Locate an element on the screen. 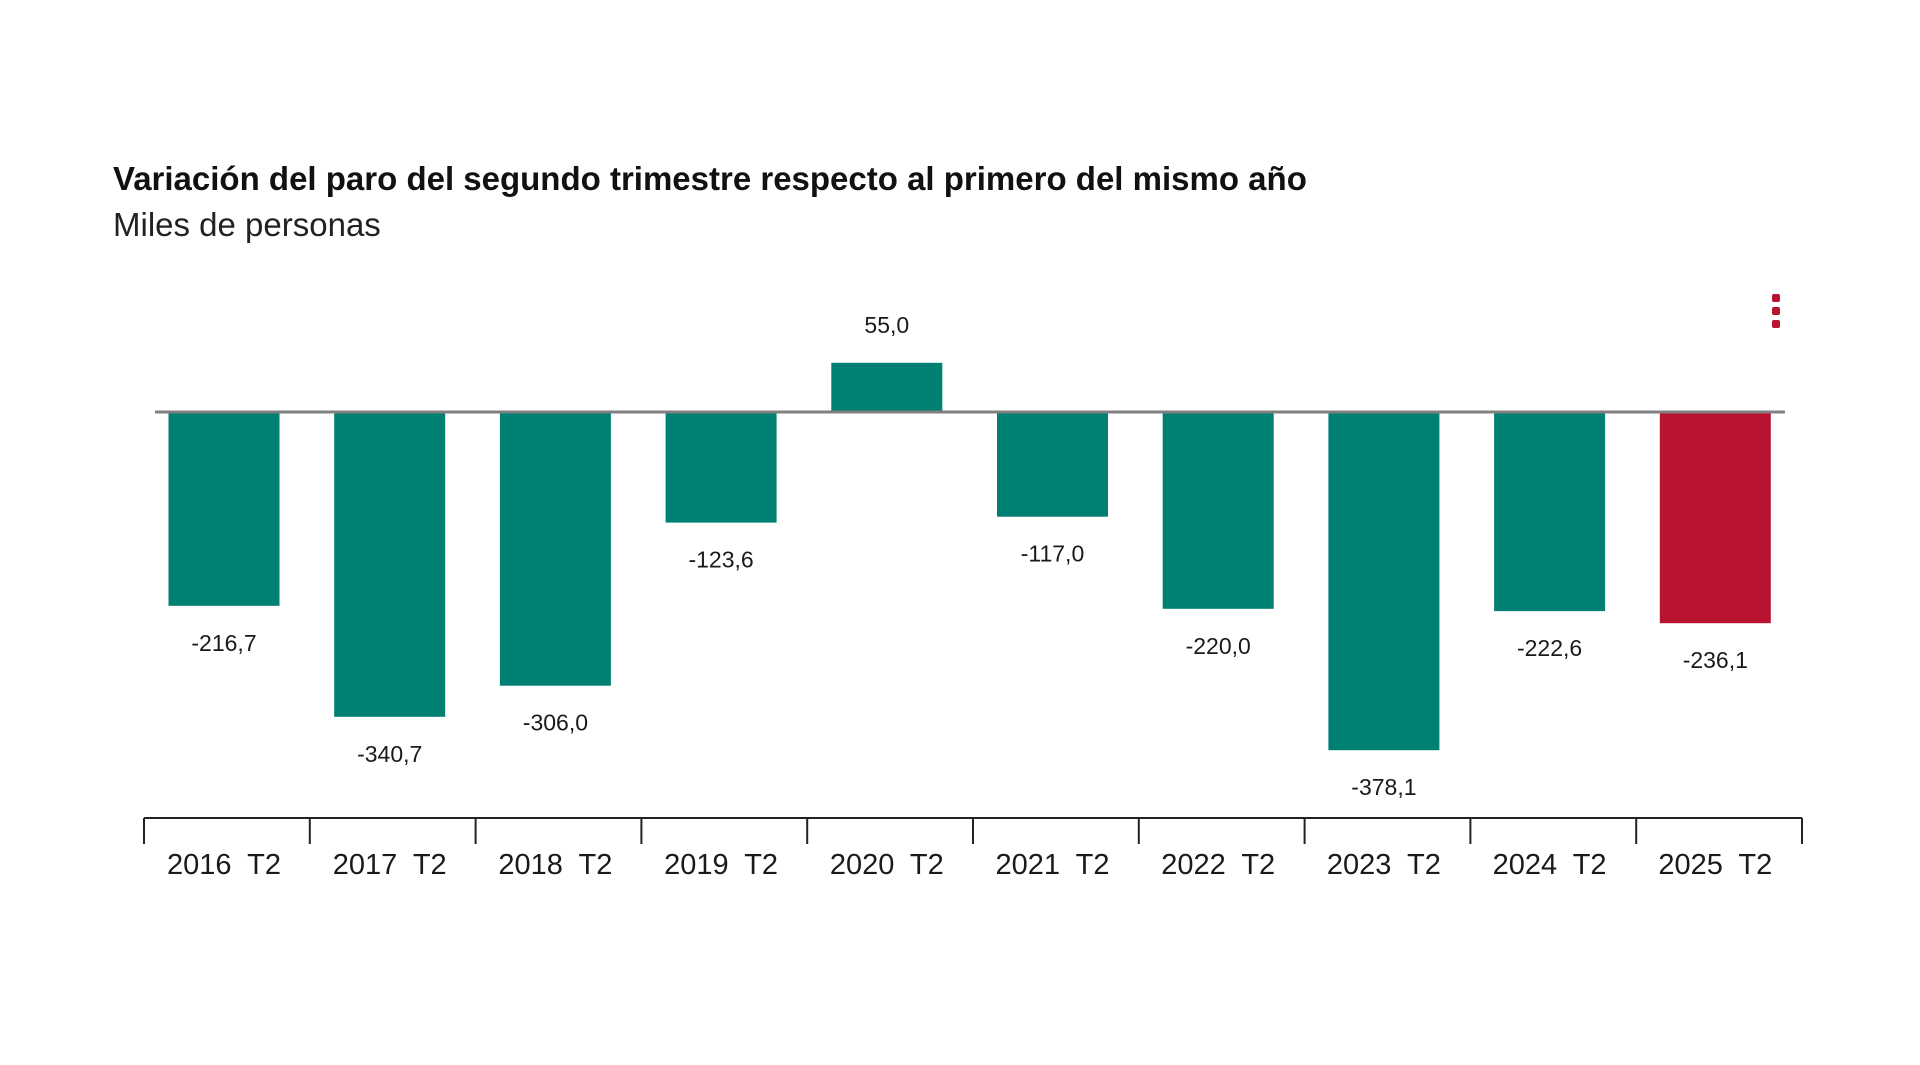 This screenshot has height=1065, width=1920. data-label: -117,0 is located at coordinates (1053, 554).